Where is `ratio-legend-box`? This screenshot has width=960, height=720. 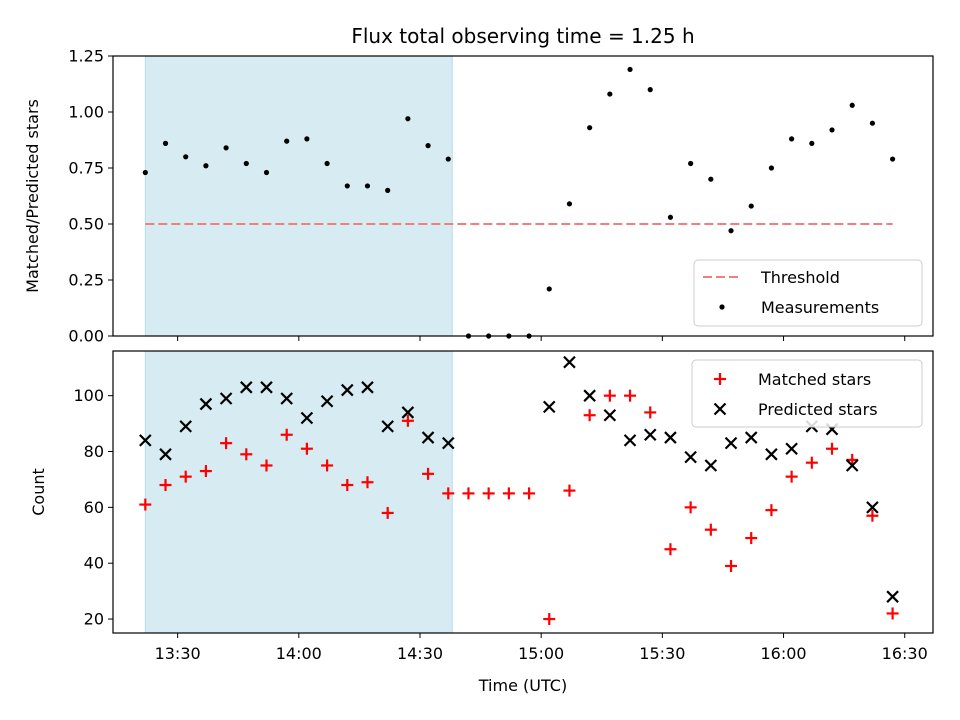 ratio-legend-box is located at coordinates (808, 293).